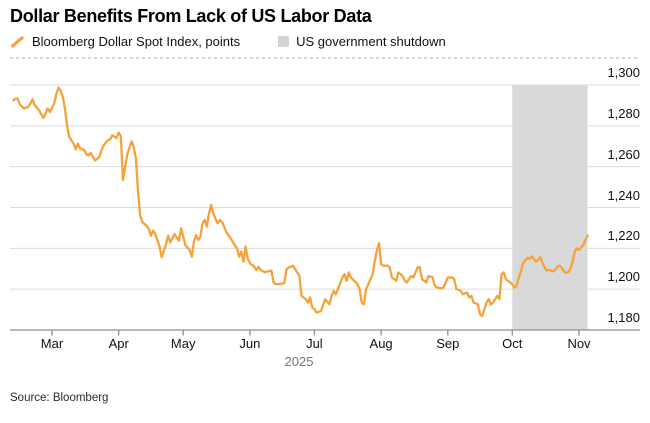 Image resolution: width=650 pixels, height=423 pixels. I want to click on source-label: Source: Bloomberg, so click(59, 398).